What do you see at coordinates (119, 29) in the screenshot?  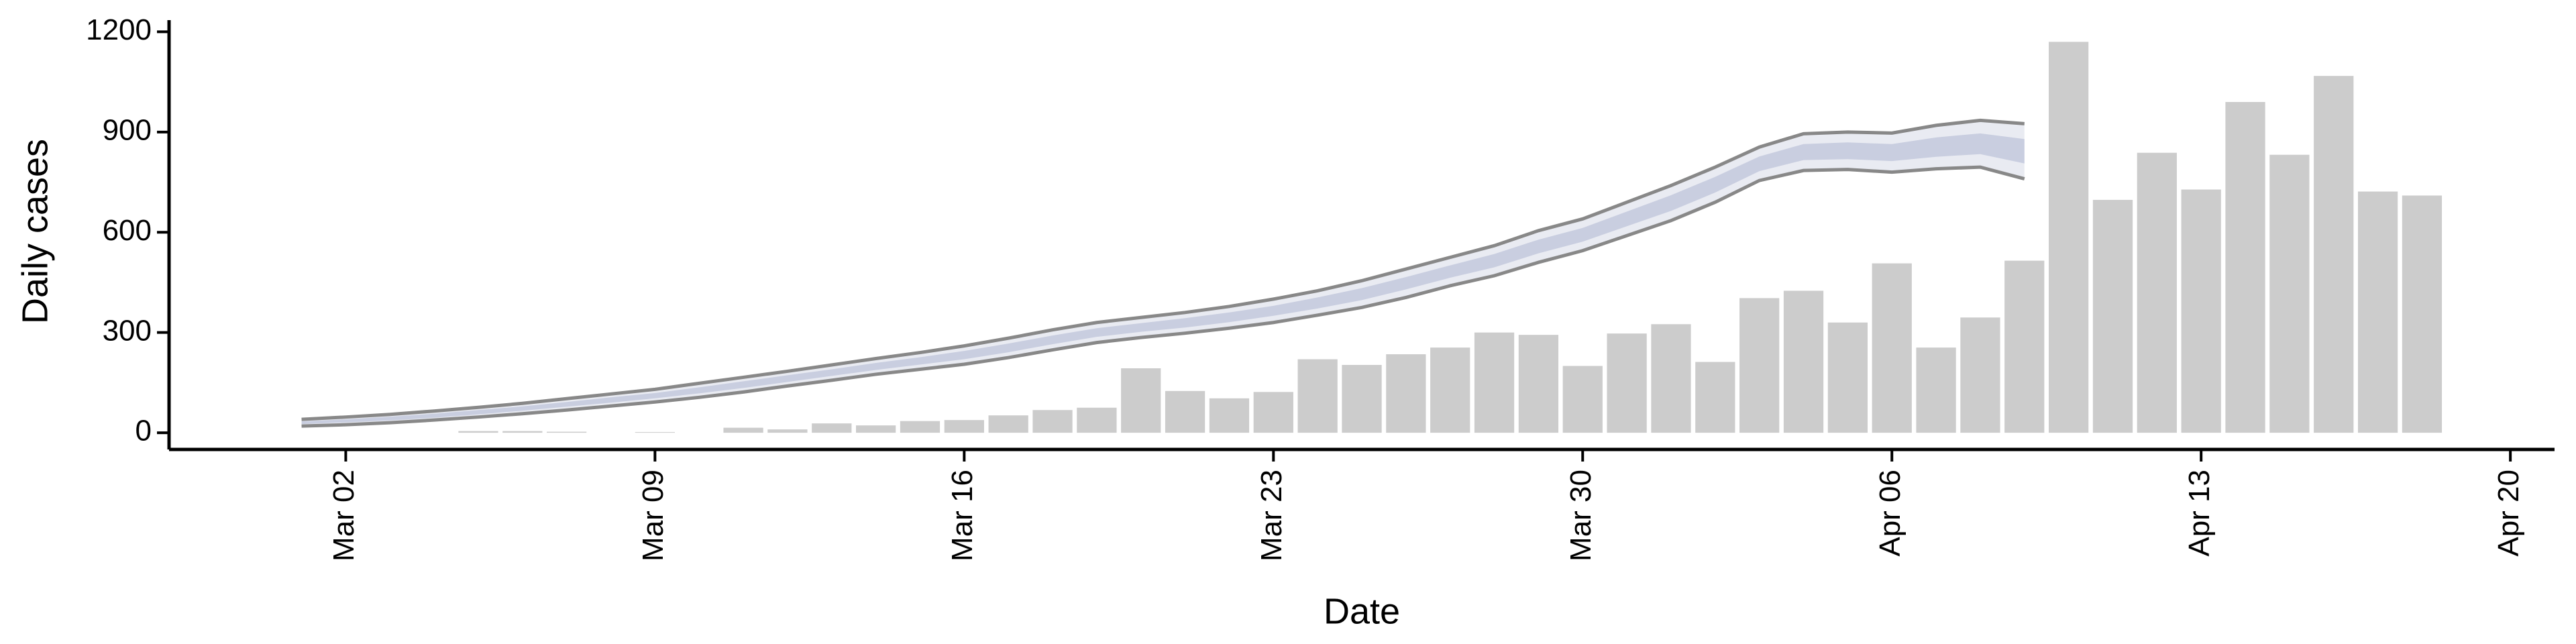 I see `y-tick-label: 1200` at bounding box center [119, 29].